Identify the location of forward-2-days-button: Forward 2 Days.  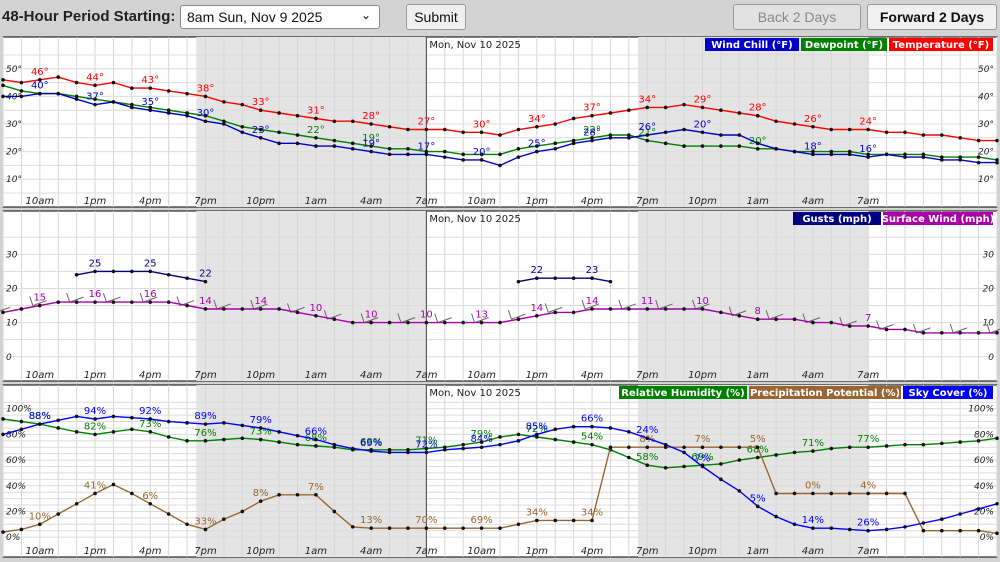
(932, 17).